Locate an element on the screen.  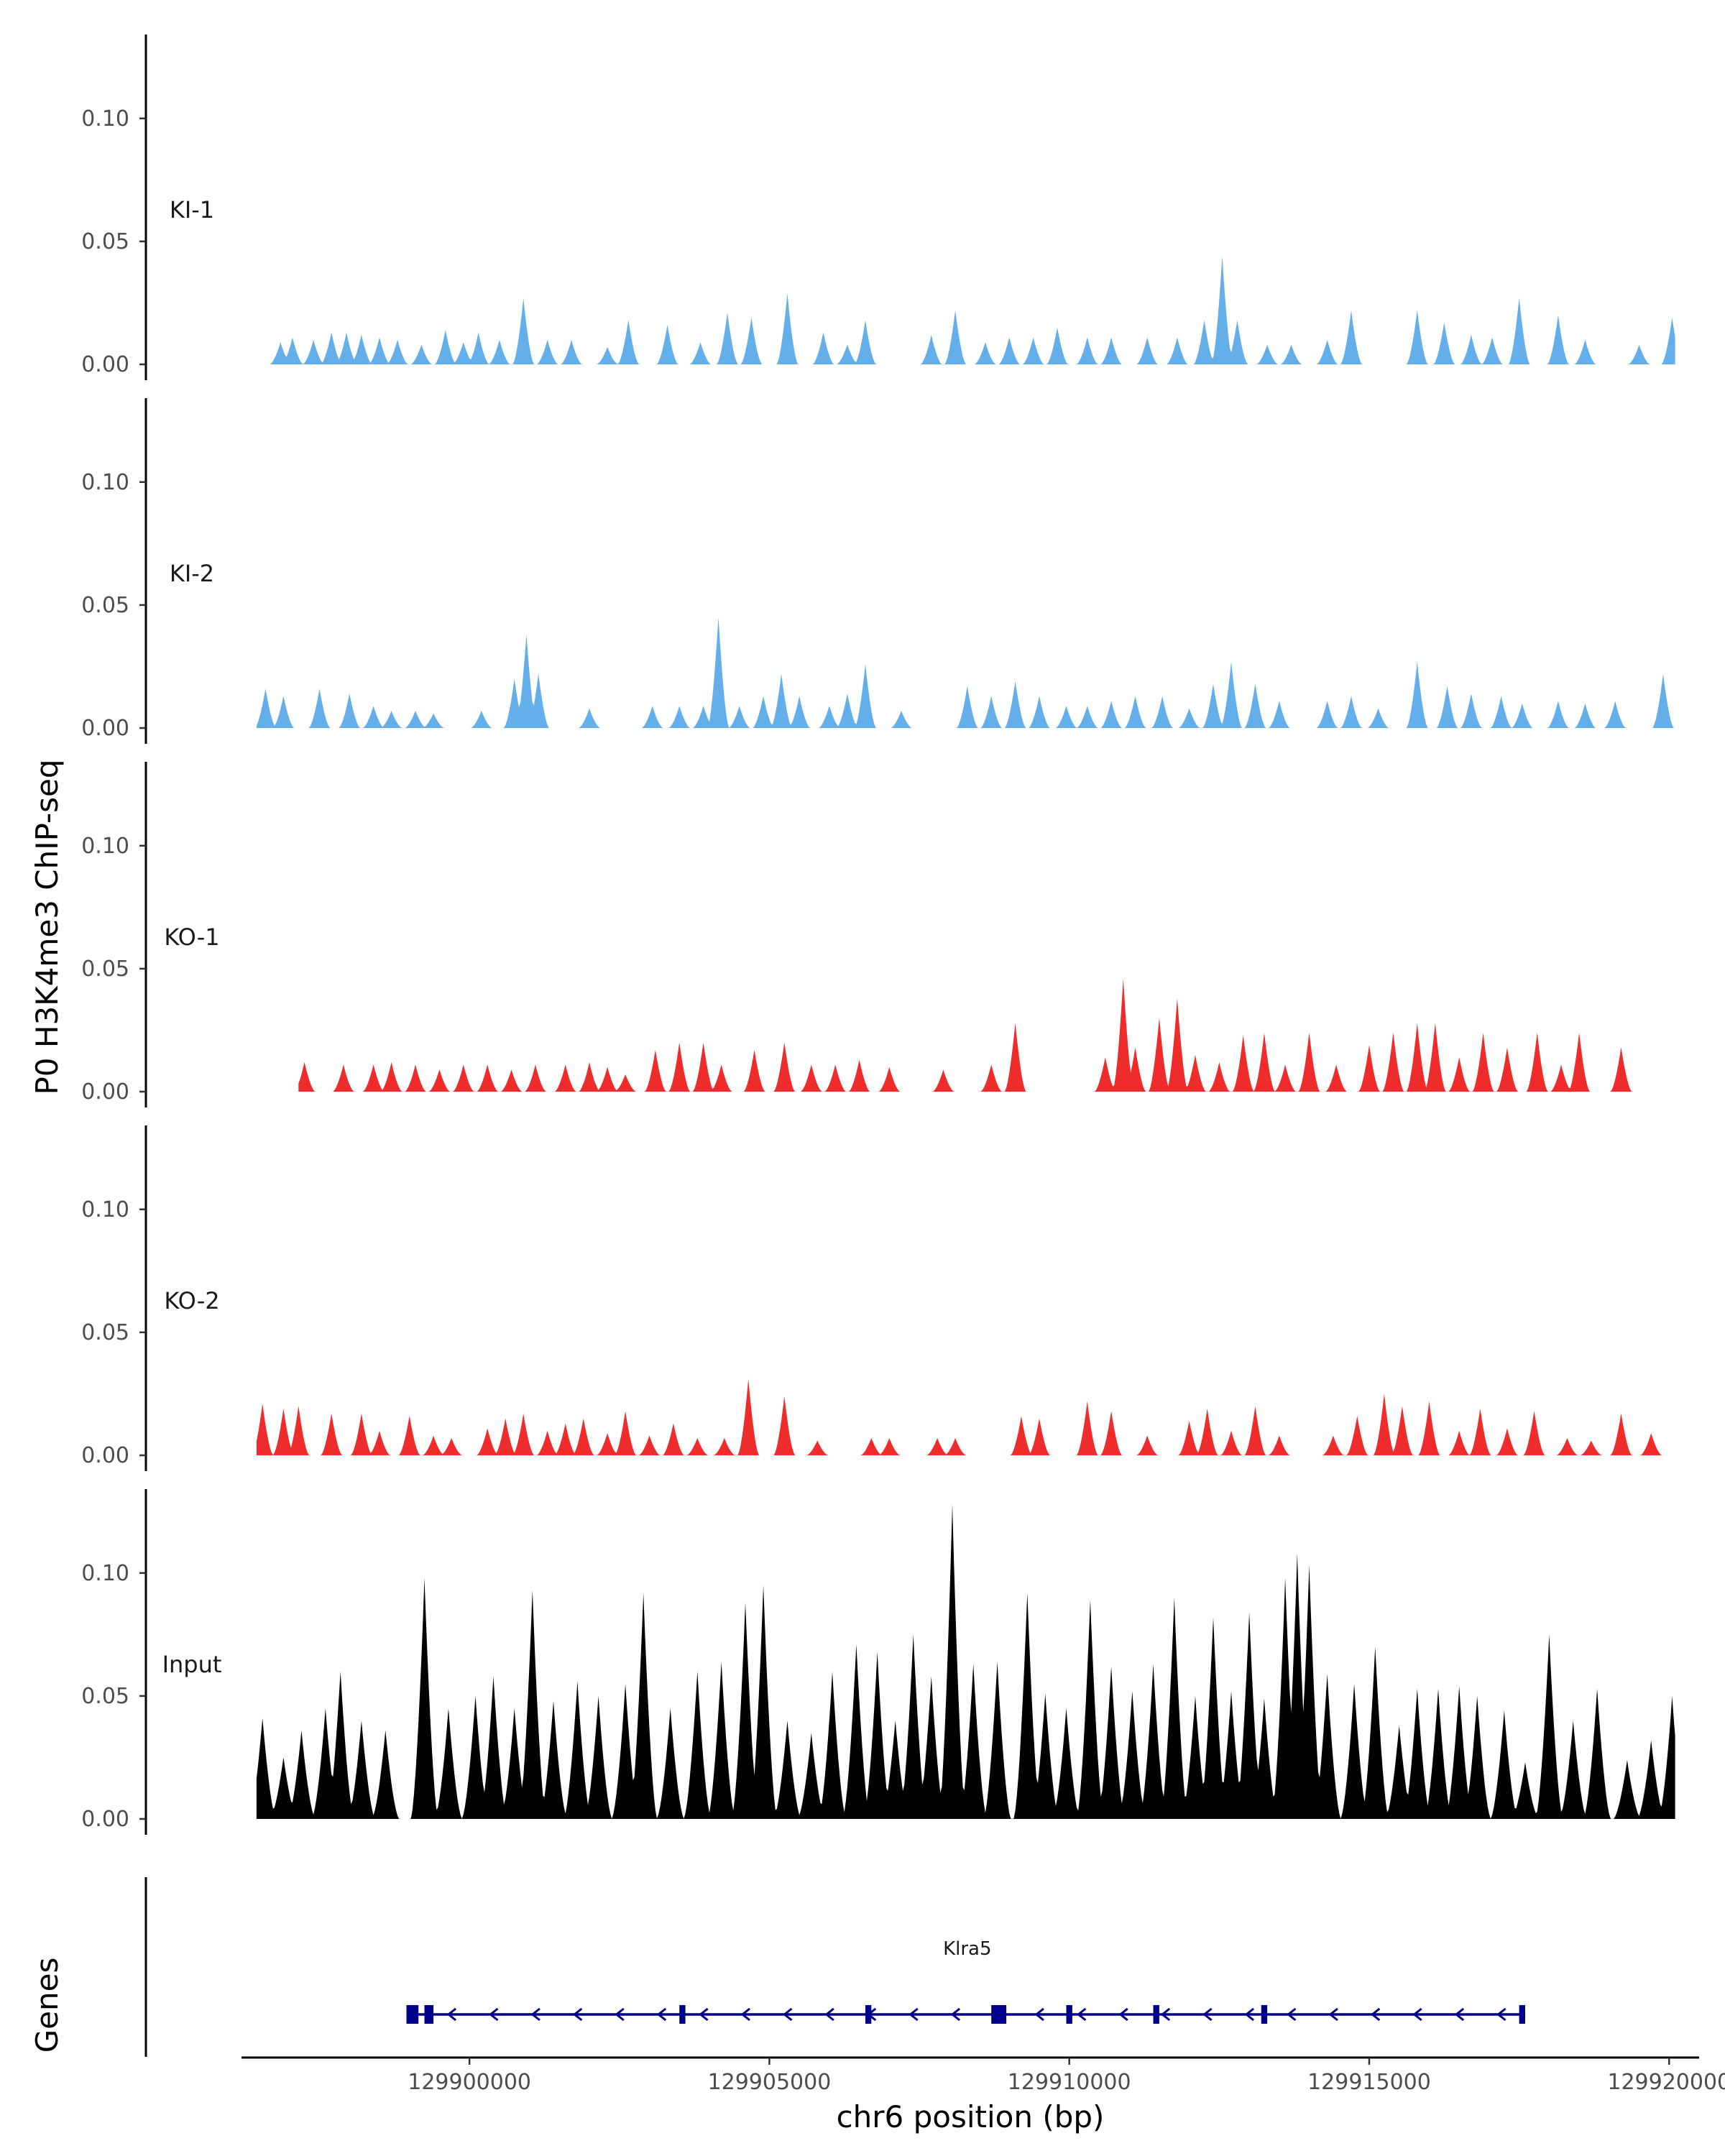
x-tick-label: 129905000 is located at coordinates (770, 2082).